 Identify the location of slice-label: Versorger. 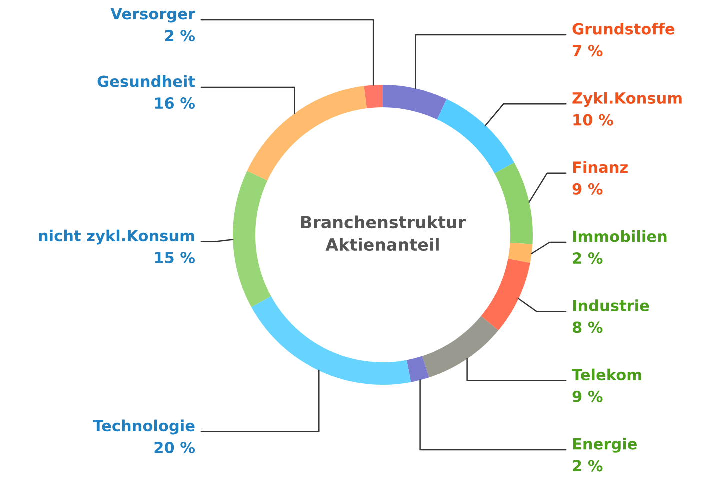
(153, 15).